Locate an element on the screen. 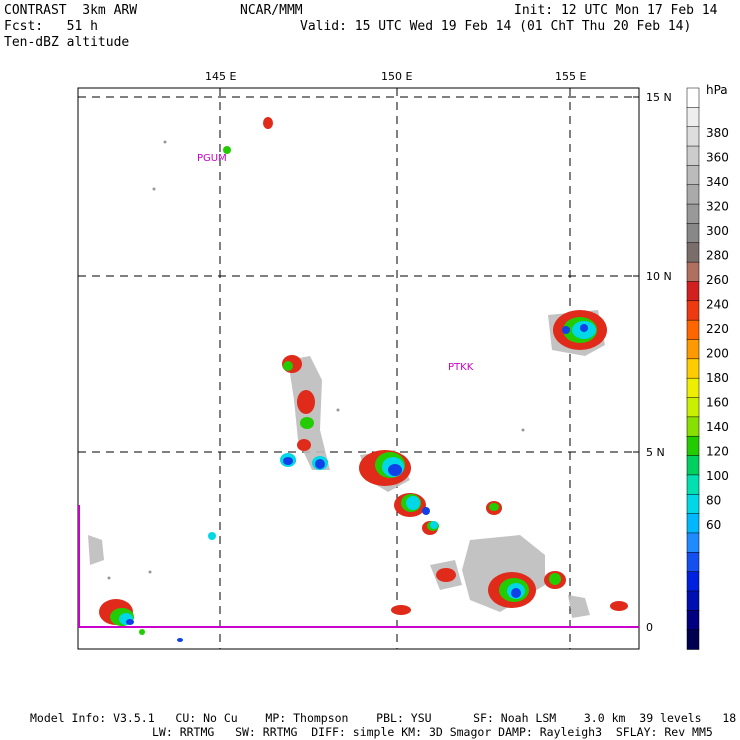  colorbar-label: 60 is located at coordinates (713, 525).